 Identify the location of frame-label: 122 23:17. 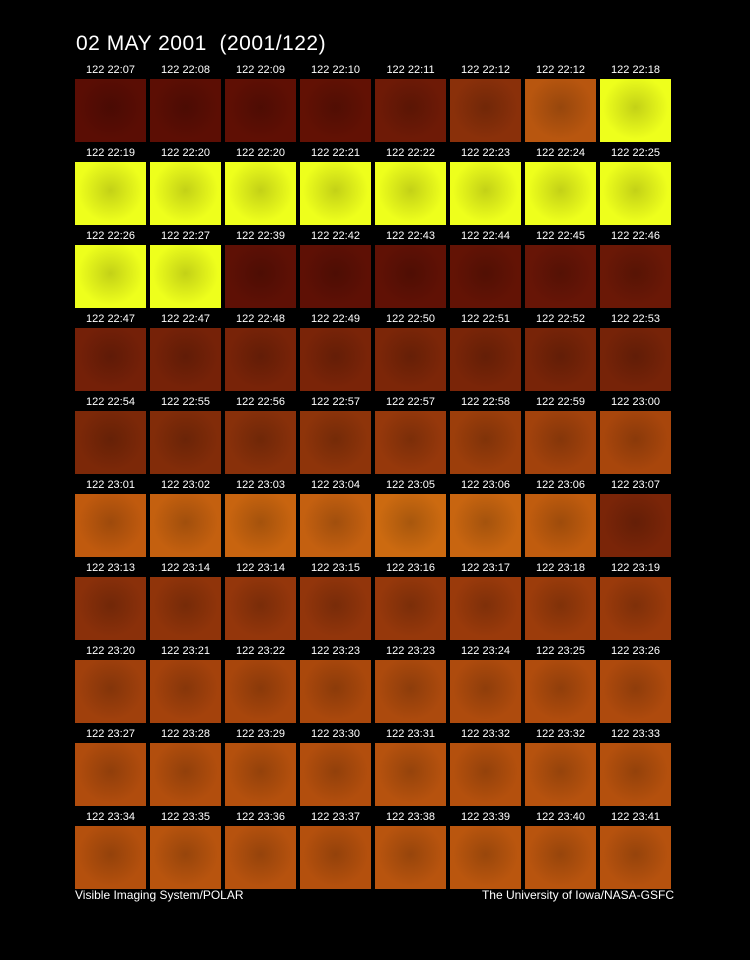
(485, 568).